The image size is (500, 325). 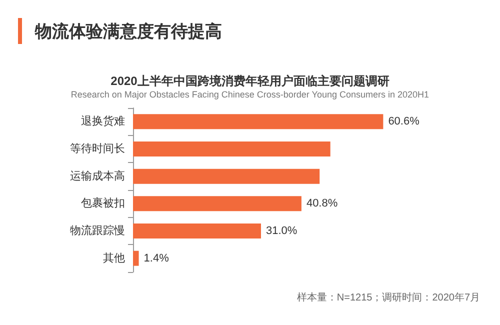 What do you see at coordinates (322, 204) in the screenshot?
I see `data-label: 40.8%` at bounding box center [322, 204].